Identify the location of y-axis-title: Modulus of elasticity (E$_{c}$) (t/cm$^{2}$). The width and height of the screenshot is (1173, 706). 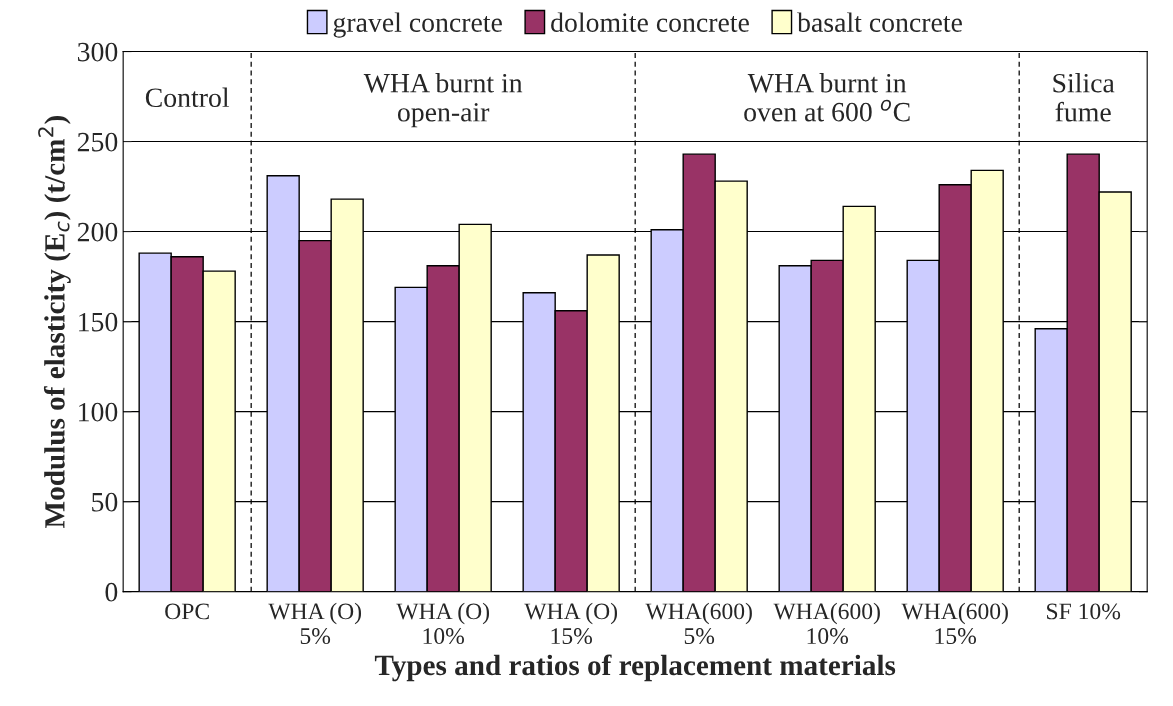
(54, 322).